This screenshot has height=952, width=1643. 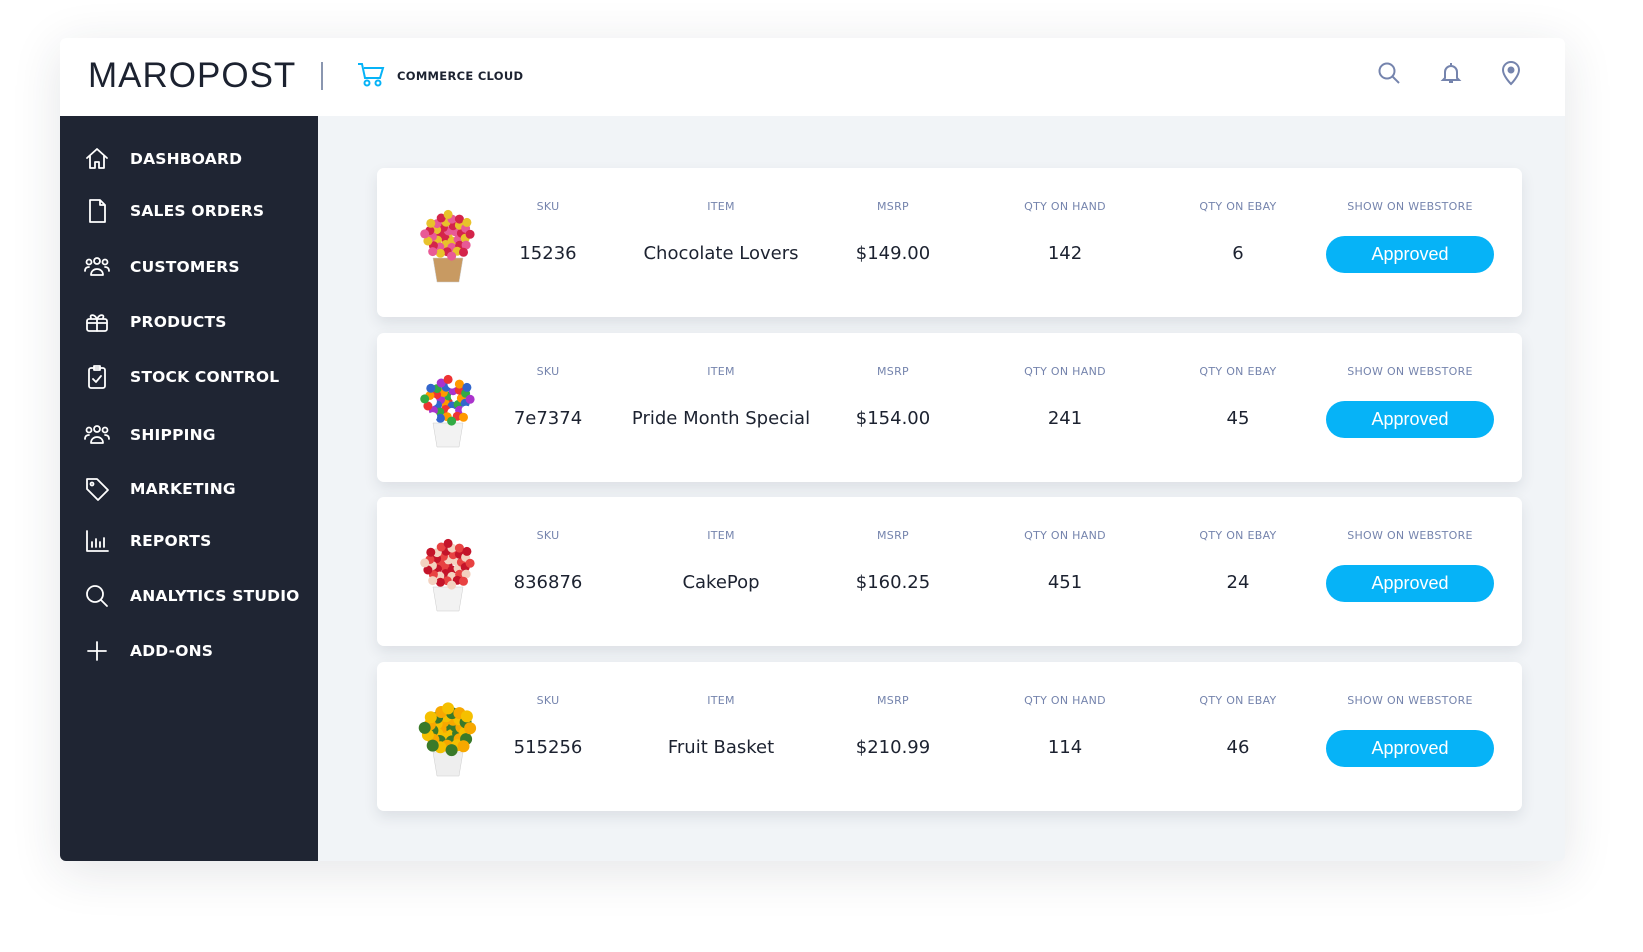 I want to click on item-value: Fruit Basket, so click(x=721, y=747).